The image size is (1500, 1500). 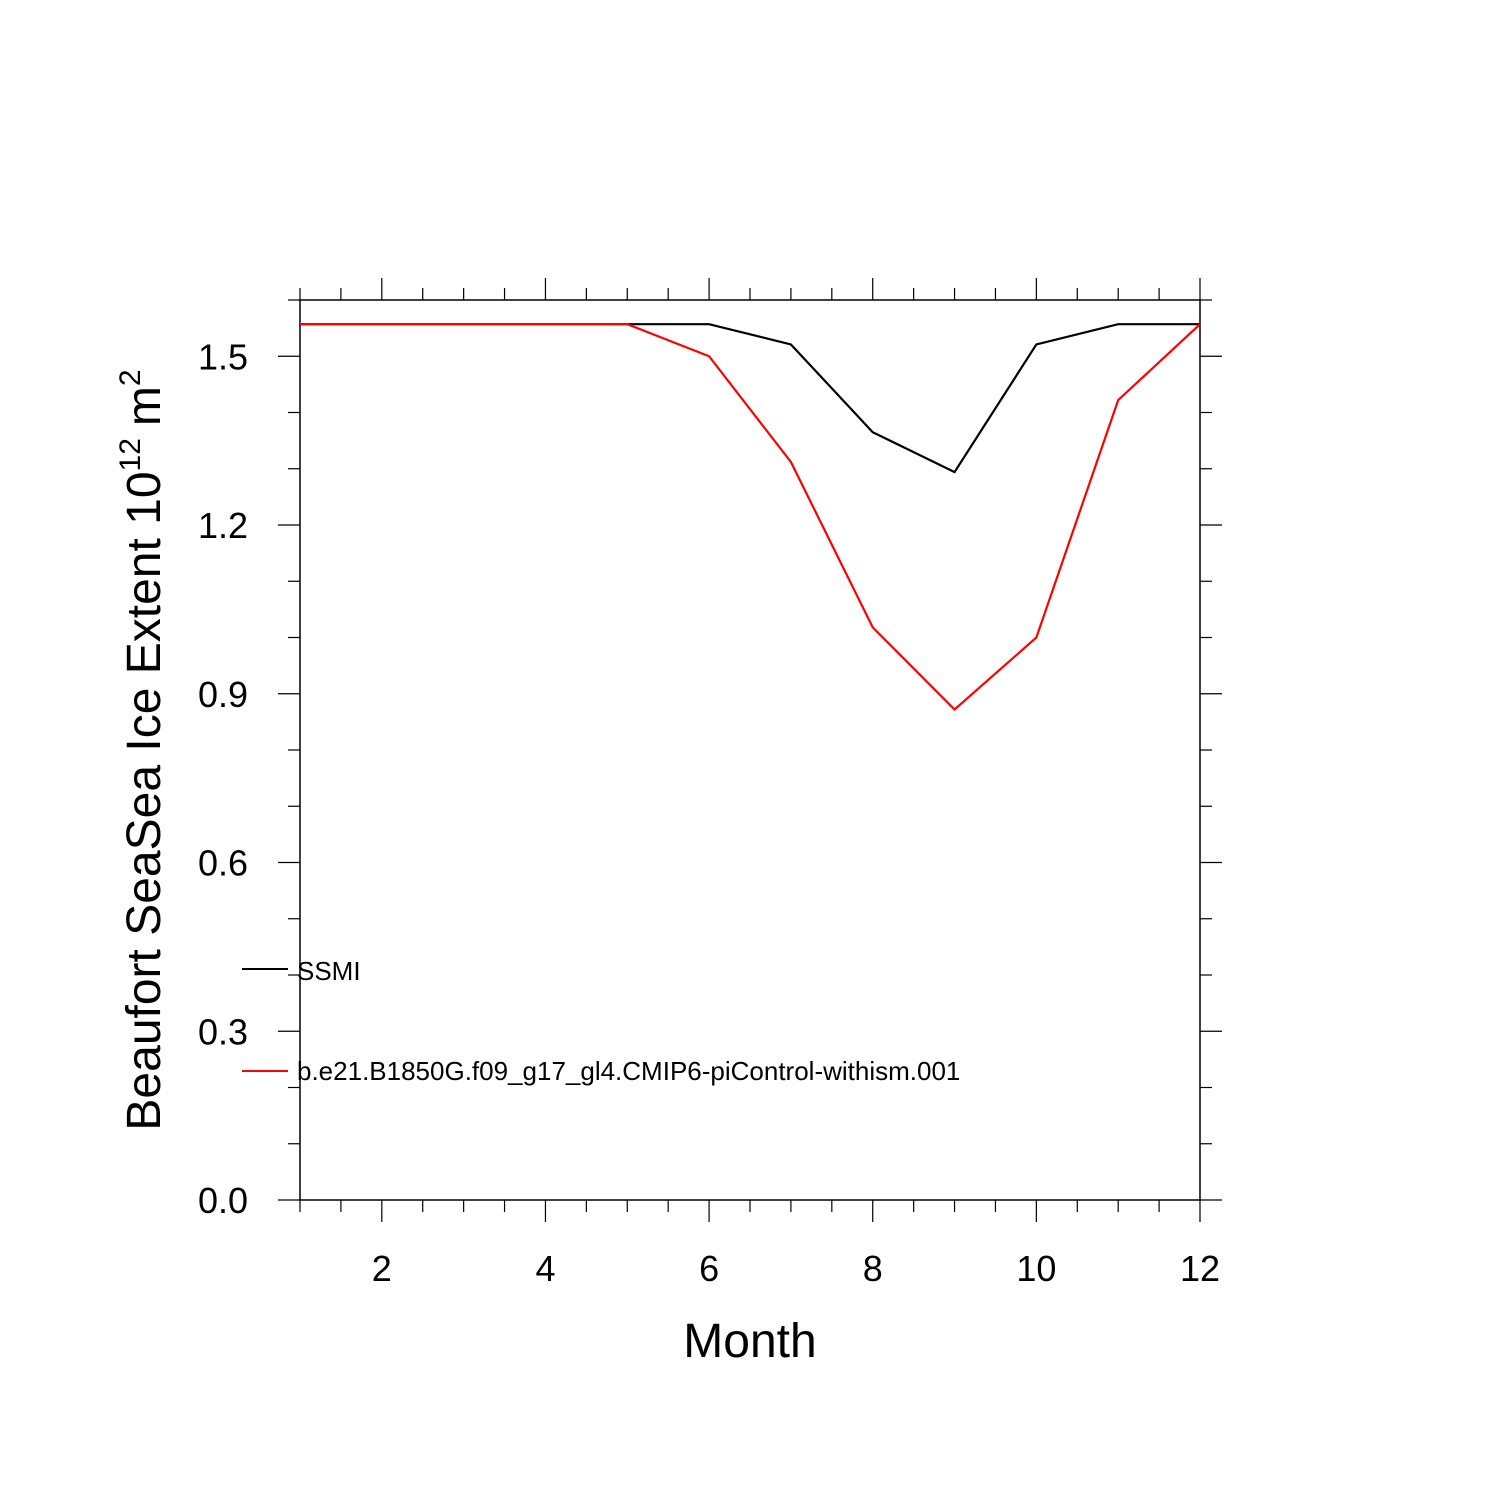 I want to click on x-tick-label: 4, so click(x=545, y=1268).